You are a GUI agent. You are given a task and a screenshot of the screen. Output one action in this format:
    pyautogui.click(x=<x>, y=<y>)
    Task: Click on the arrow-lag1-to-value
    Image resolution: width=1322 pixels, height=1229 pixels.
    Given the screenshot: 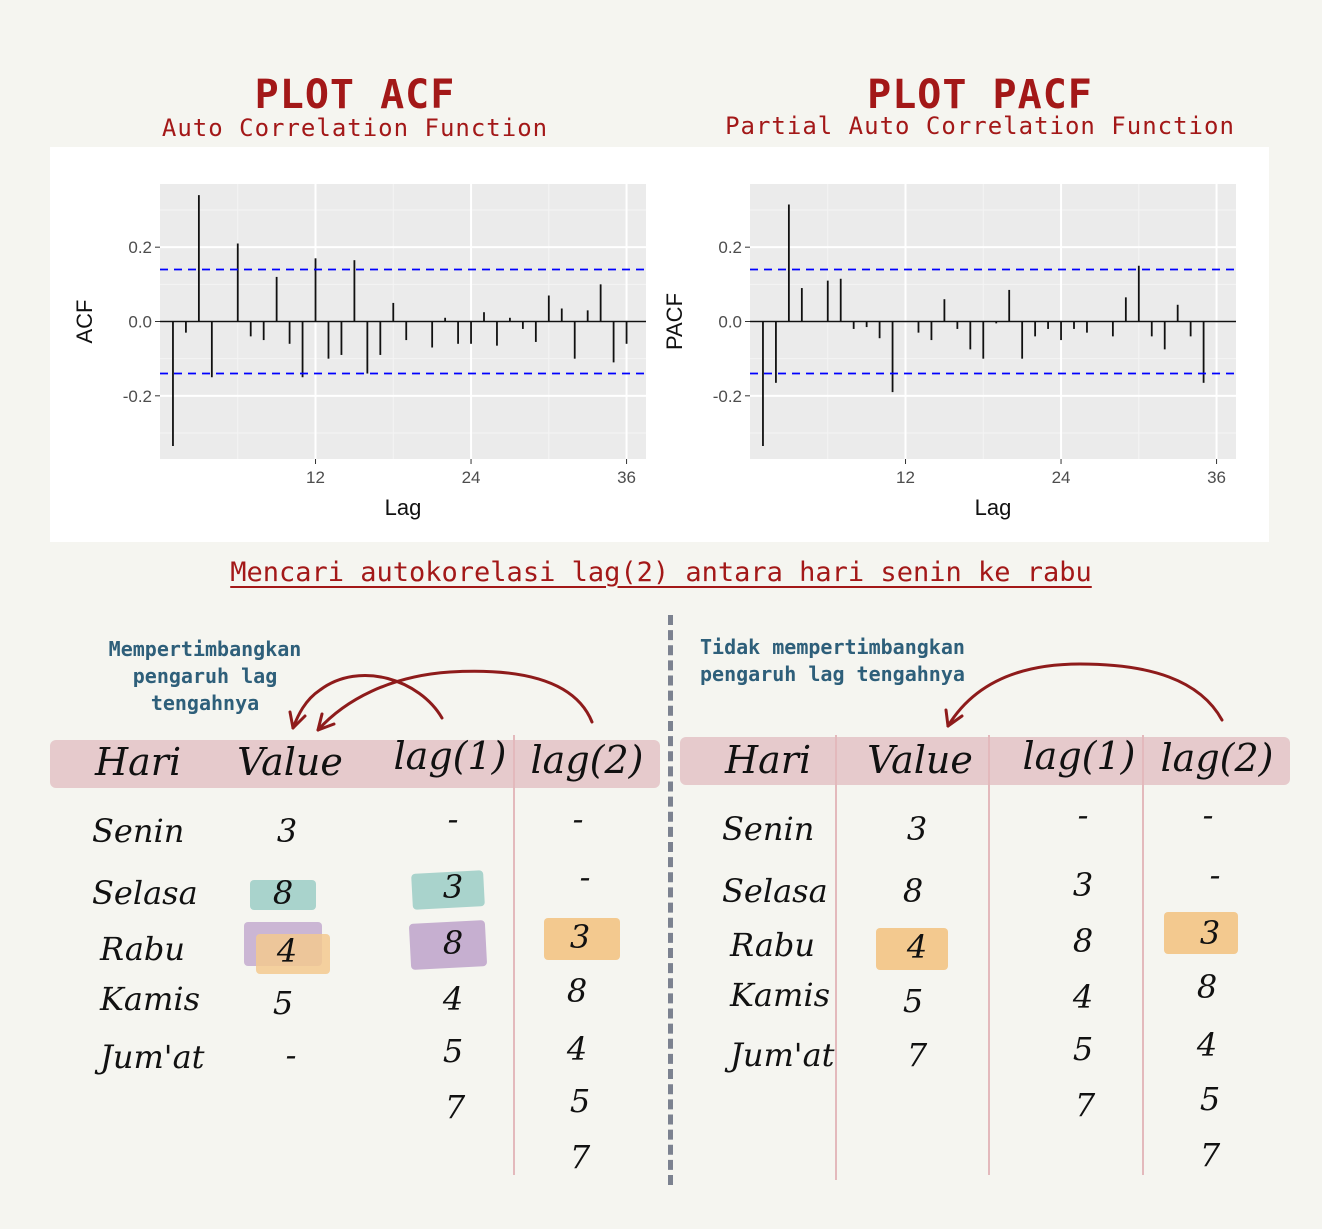 What is the action you would take?
    pyautogui.click(x=367, y=702)
    